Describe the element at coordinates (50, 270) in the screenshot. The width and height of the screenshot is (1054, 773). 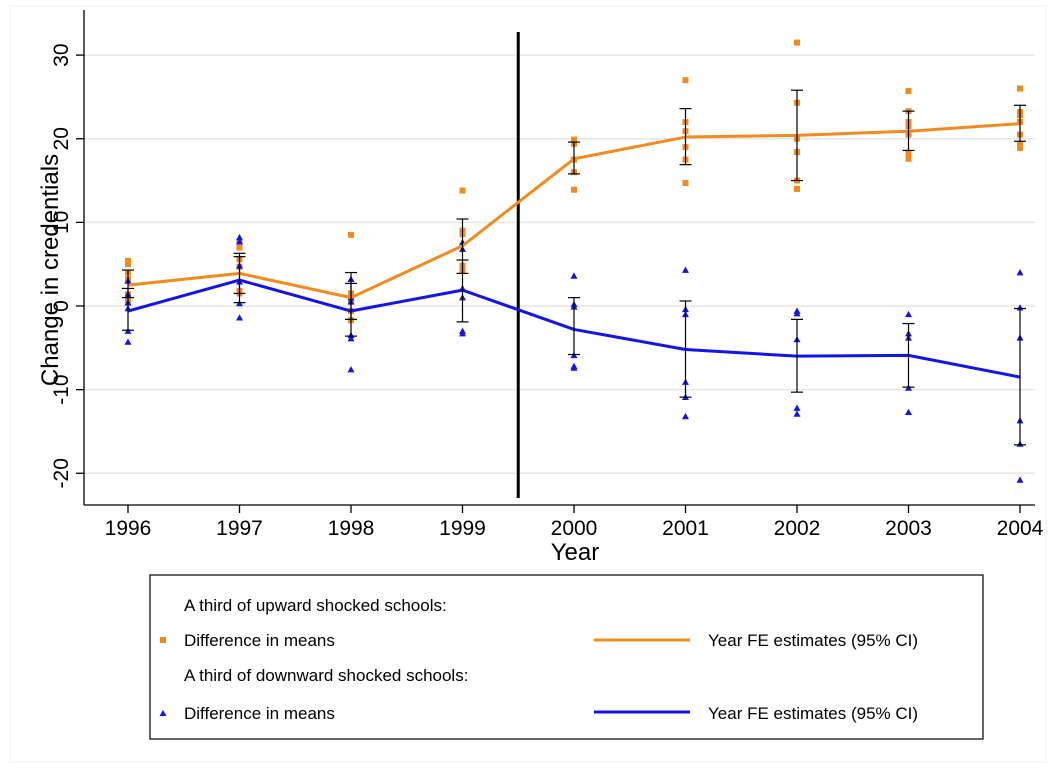
I see `y-axis-label: Change in credentials` at that location.